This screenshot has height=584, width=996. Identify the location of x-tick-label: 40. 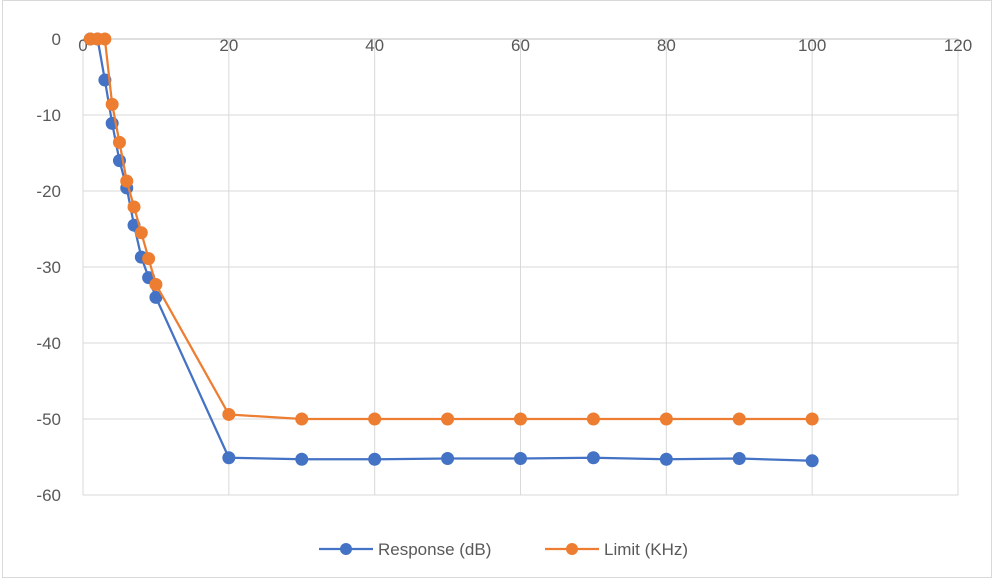
(374, 45).